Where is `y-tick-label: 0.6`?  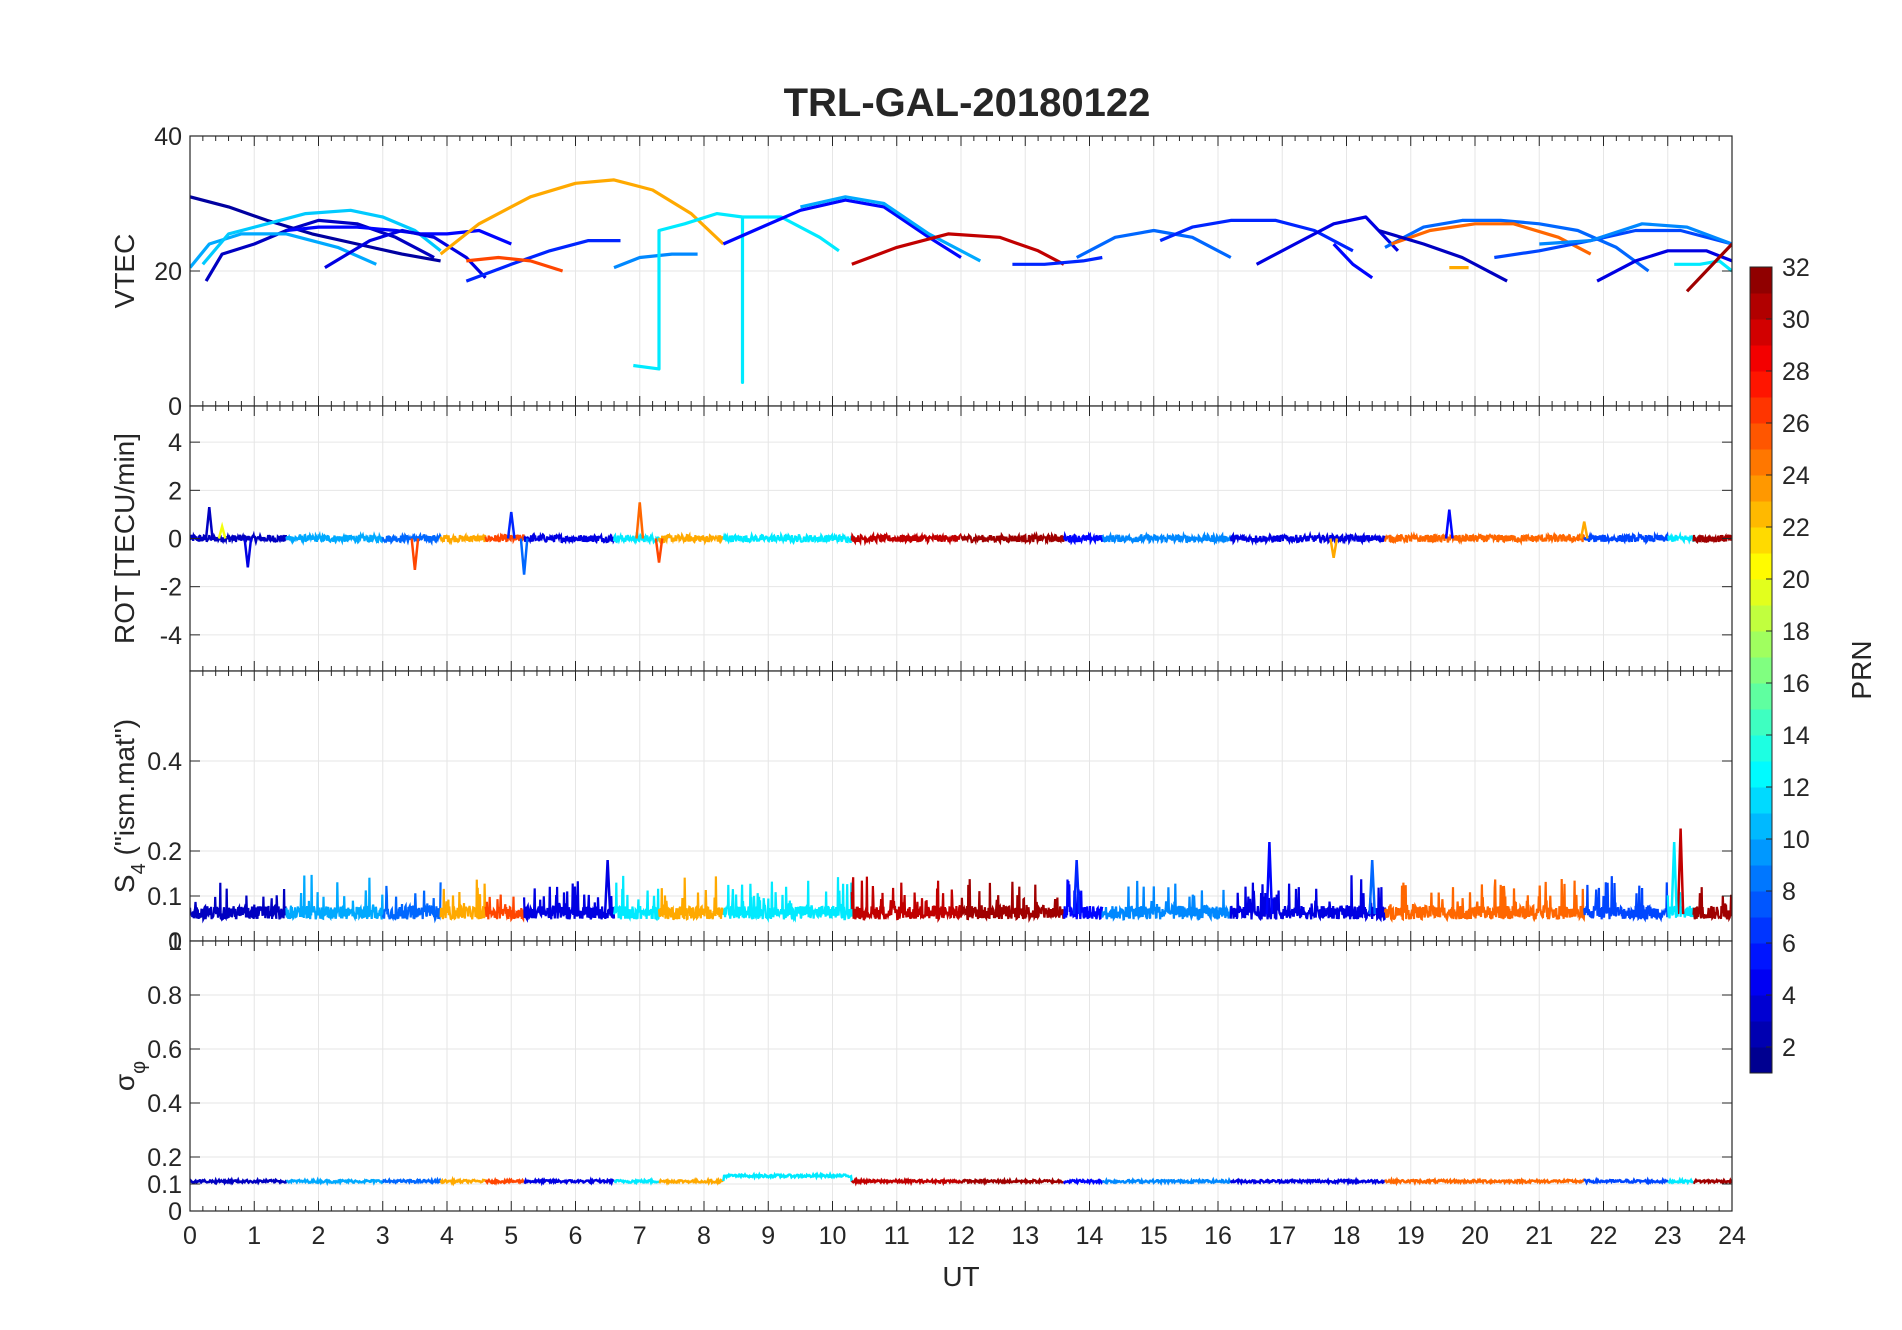 y-tick-label: 0.6 is located at coordinates (164, 1050).